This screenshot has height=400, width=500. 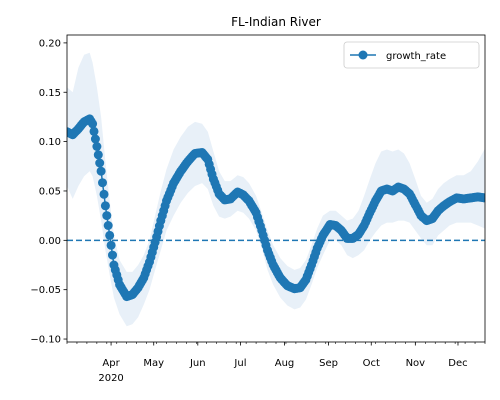 I want to click on x-tick-label: Jul, so click(x=239, y=363).